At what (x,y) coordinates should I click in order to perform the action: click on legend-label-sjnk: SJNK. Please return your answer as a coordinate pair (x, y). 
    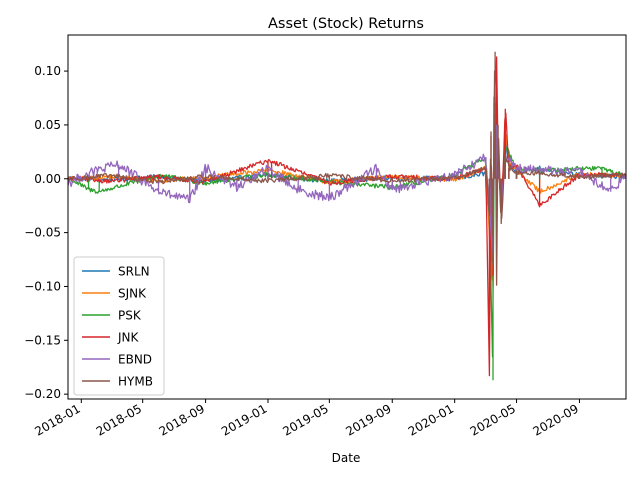
    Looking at the image, I should click on (132, 294).